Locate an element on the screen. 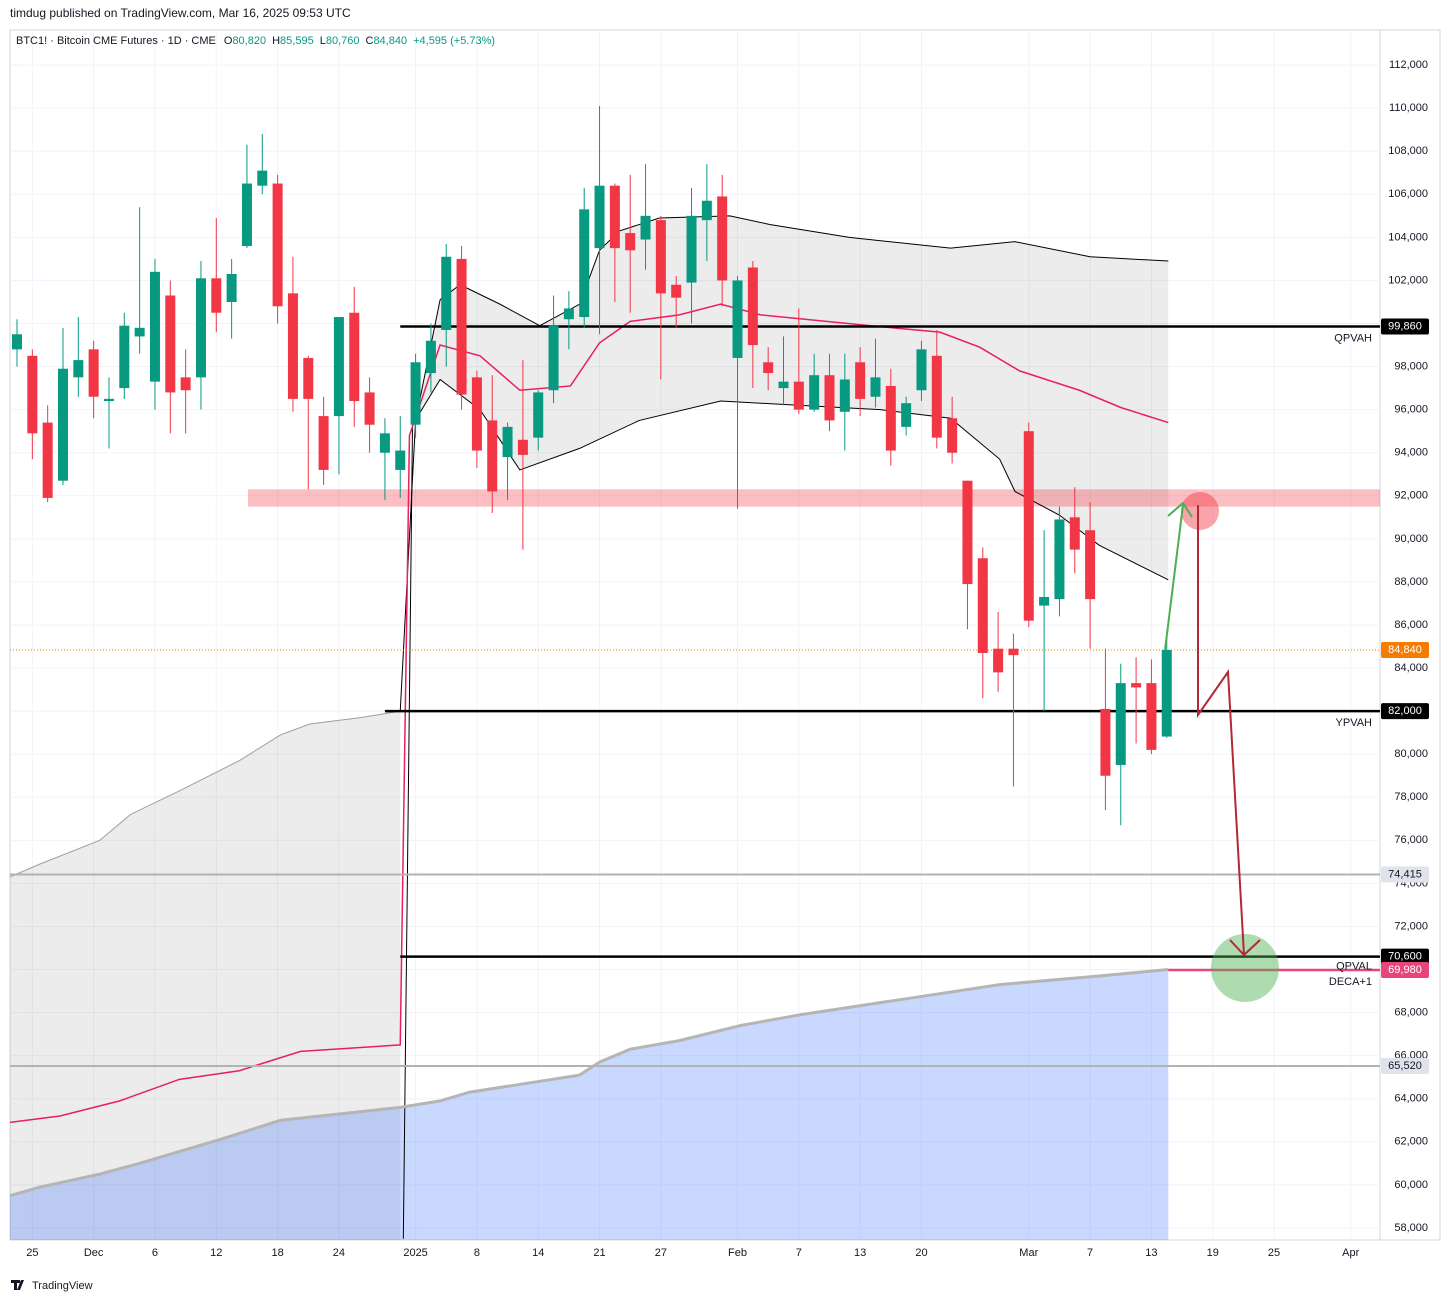 The image size is (1449, 1303). price-box-label: 84,840 is located at coordinates (1405, 650).